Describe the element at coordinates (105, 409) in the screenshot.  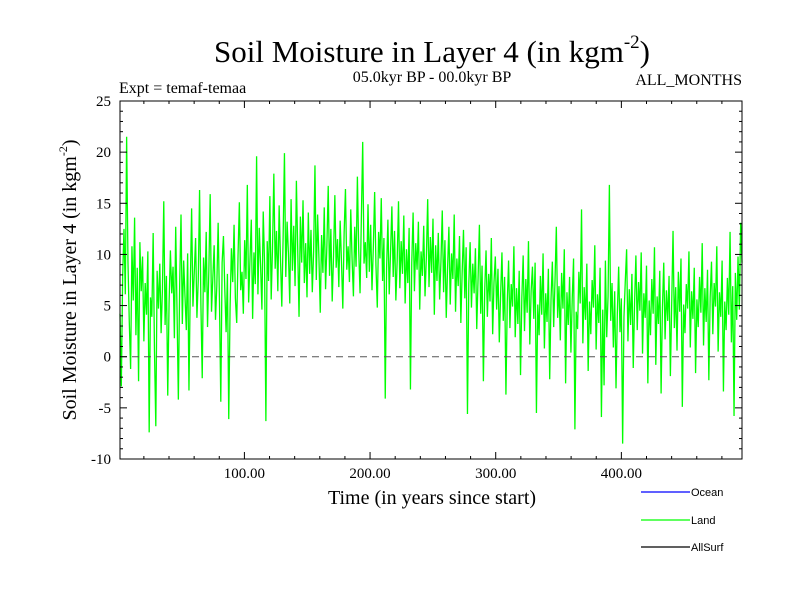
I see `y-tick-label: -5` at that location.